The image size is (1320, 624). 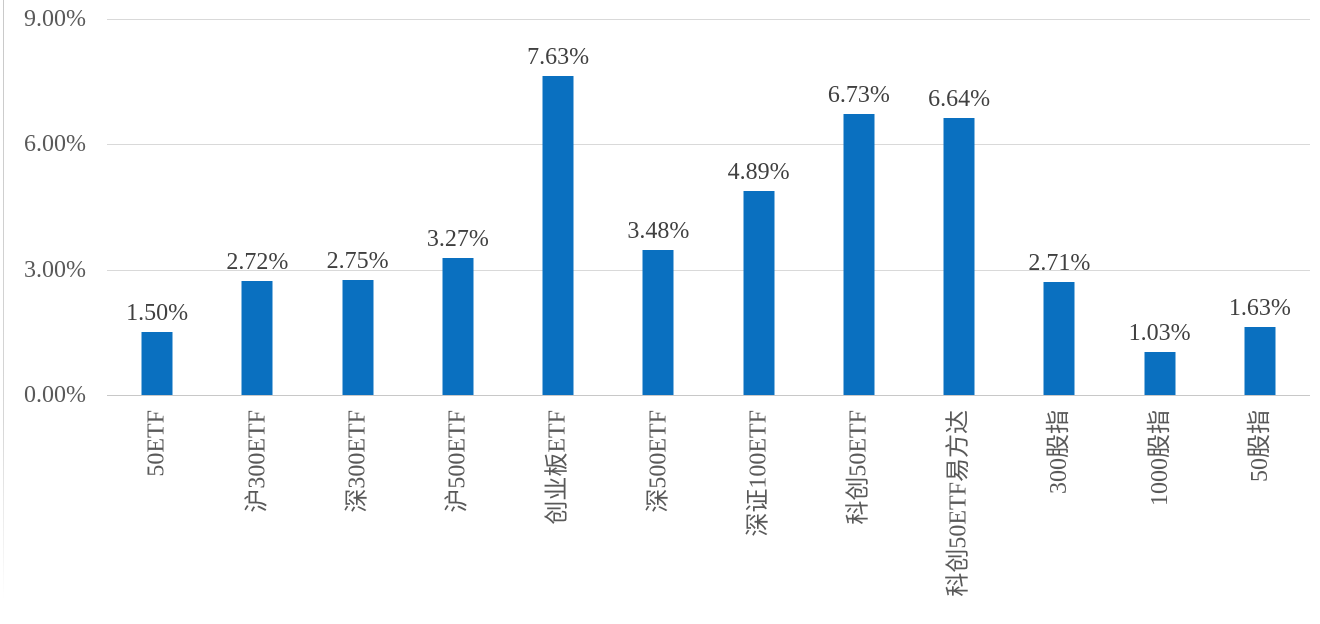 What do you see at coordinates (1159, 332) in the screenshot?
I see `bar-value-label: 1.03%` at bounding box center [1159, 332].